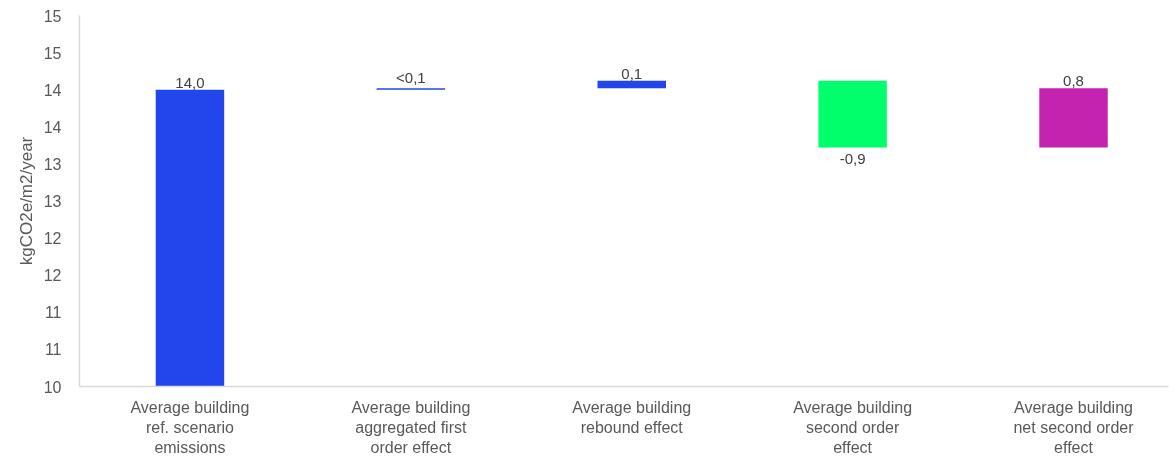 The height and width of the screenshot is (468, 1176). I want to click on y-tick-label: 10, so click(52, 387).